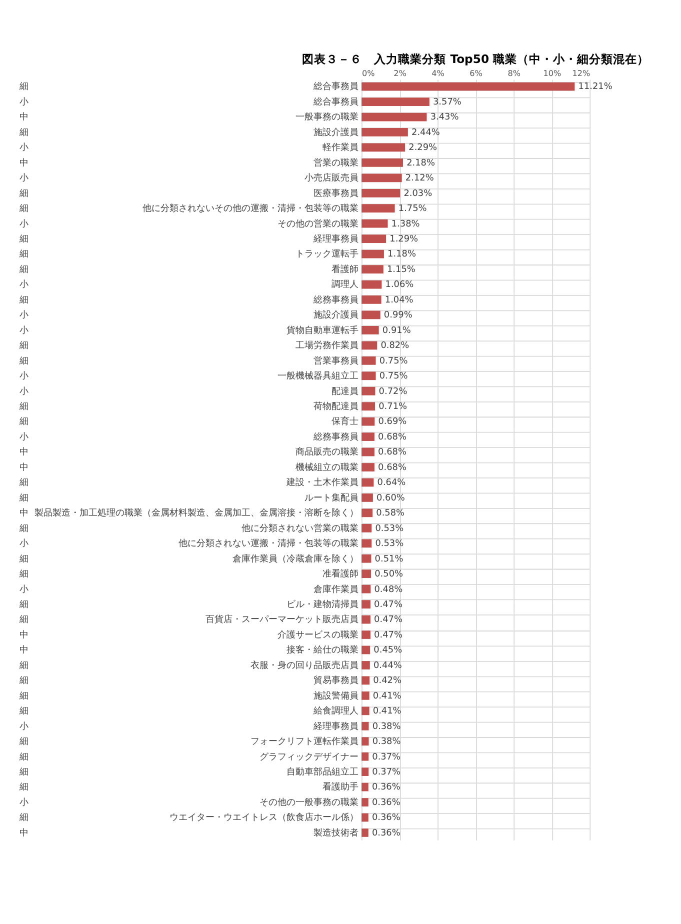  I want to click on data-label: 11.21%, so click(595, 87).